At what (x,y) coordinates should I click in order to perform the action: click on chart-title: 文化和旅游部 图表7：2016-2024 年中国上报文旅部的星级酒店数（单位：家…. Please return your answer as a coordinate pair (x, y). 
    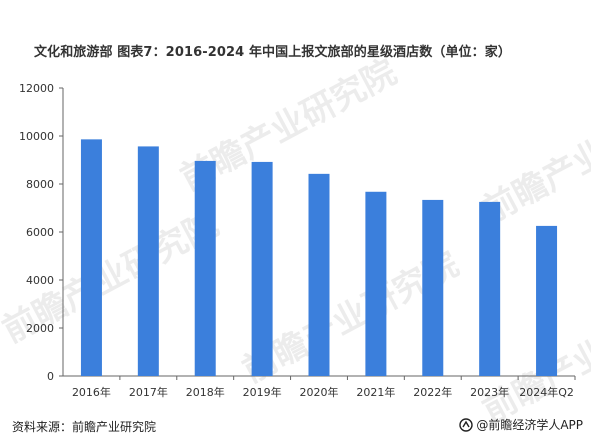
    Looking at the image, I should click on (272, 52).